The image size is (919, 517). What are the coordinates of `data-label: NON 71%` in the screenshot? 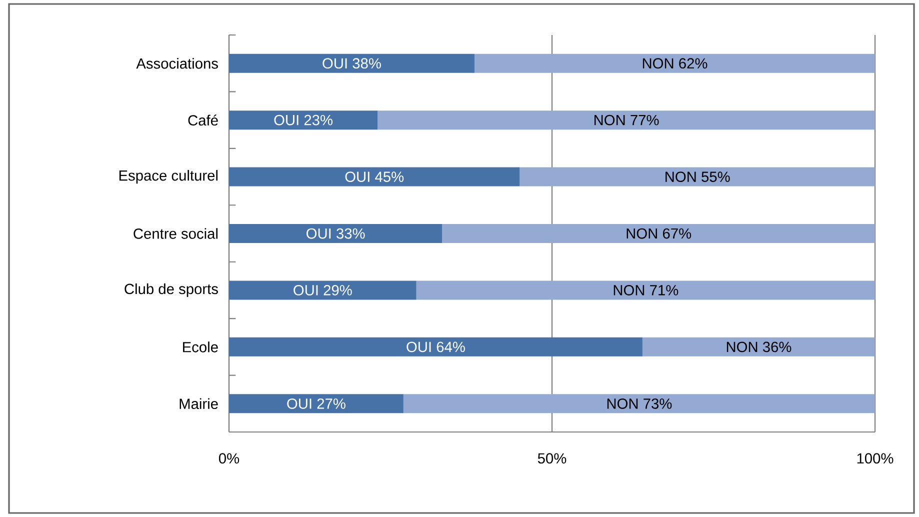 It's located at (646, 290).